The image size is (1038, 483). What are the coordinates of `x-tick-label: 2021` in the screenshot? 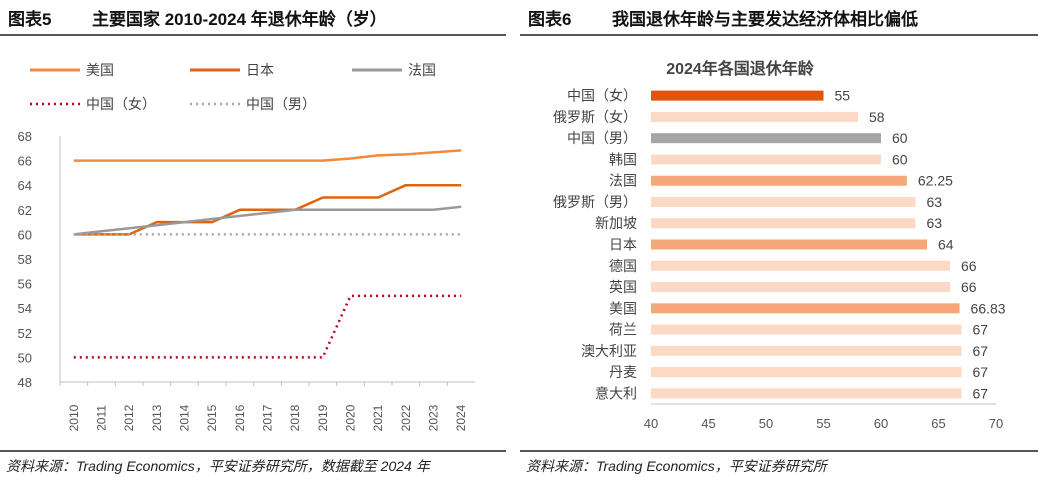 It's located at (378, 417).